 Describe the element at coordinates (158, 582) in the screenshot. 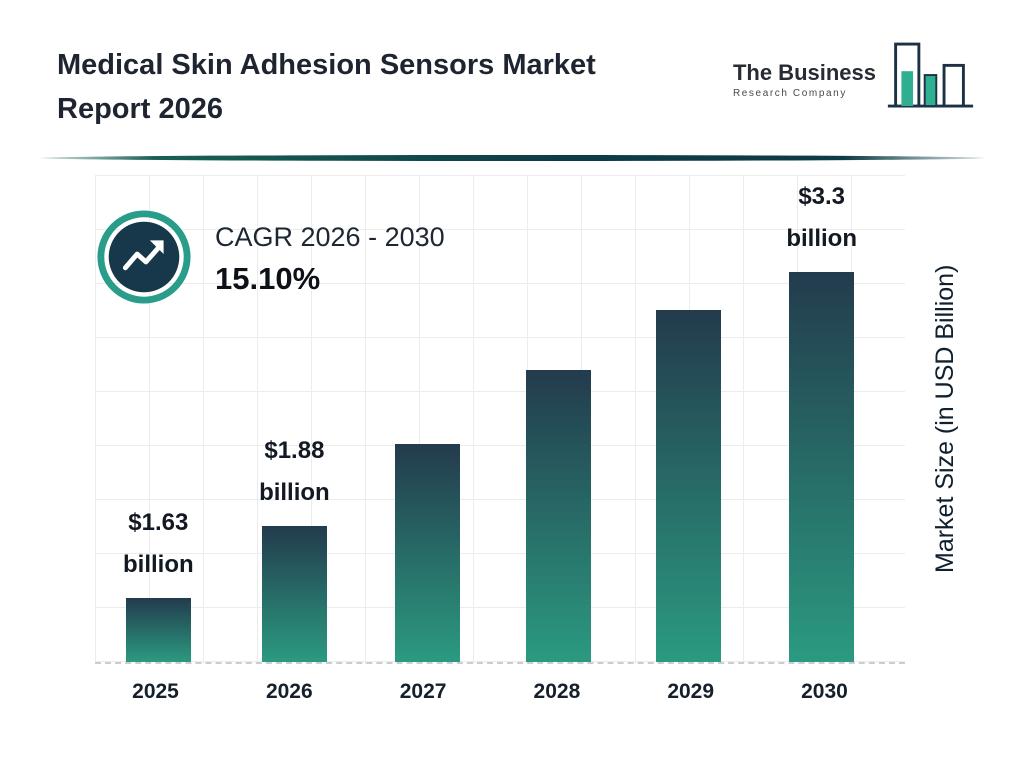

I see `bar-column-2025: $1.63 billion` at that location.